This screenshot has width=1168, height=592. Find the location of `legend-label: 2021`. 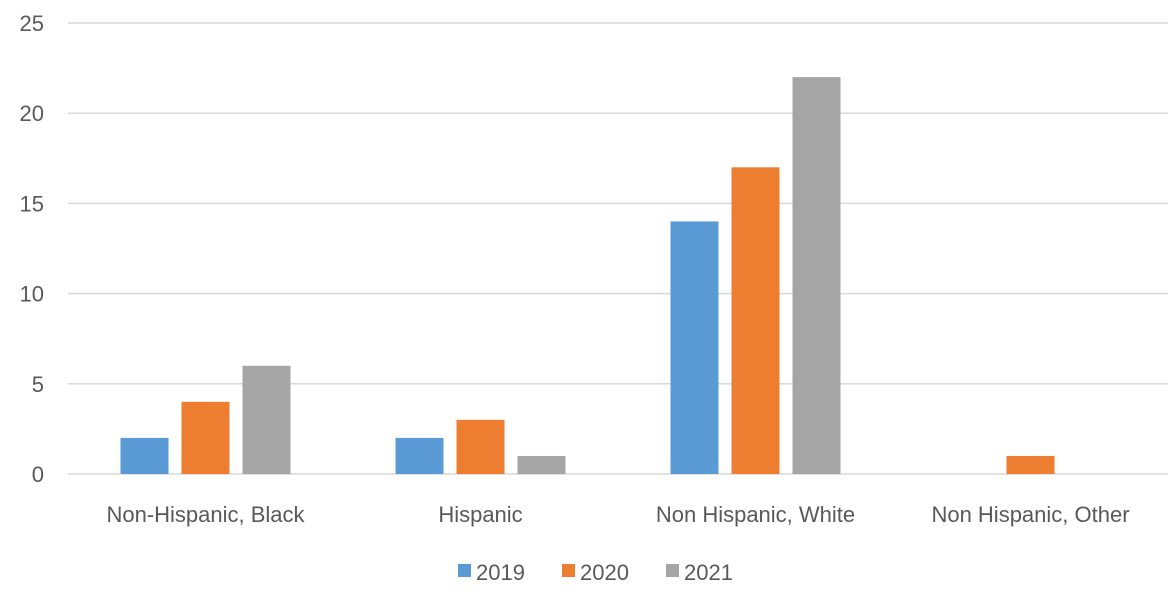

legend-label: 2021 is located at coordinates (708, 572).